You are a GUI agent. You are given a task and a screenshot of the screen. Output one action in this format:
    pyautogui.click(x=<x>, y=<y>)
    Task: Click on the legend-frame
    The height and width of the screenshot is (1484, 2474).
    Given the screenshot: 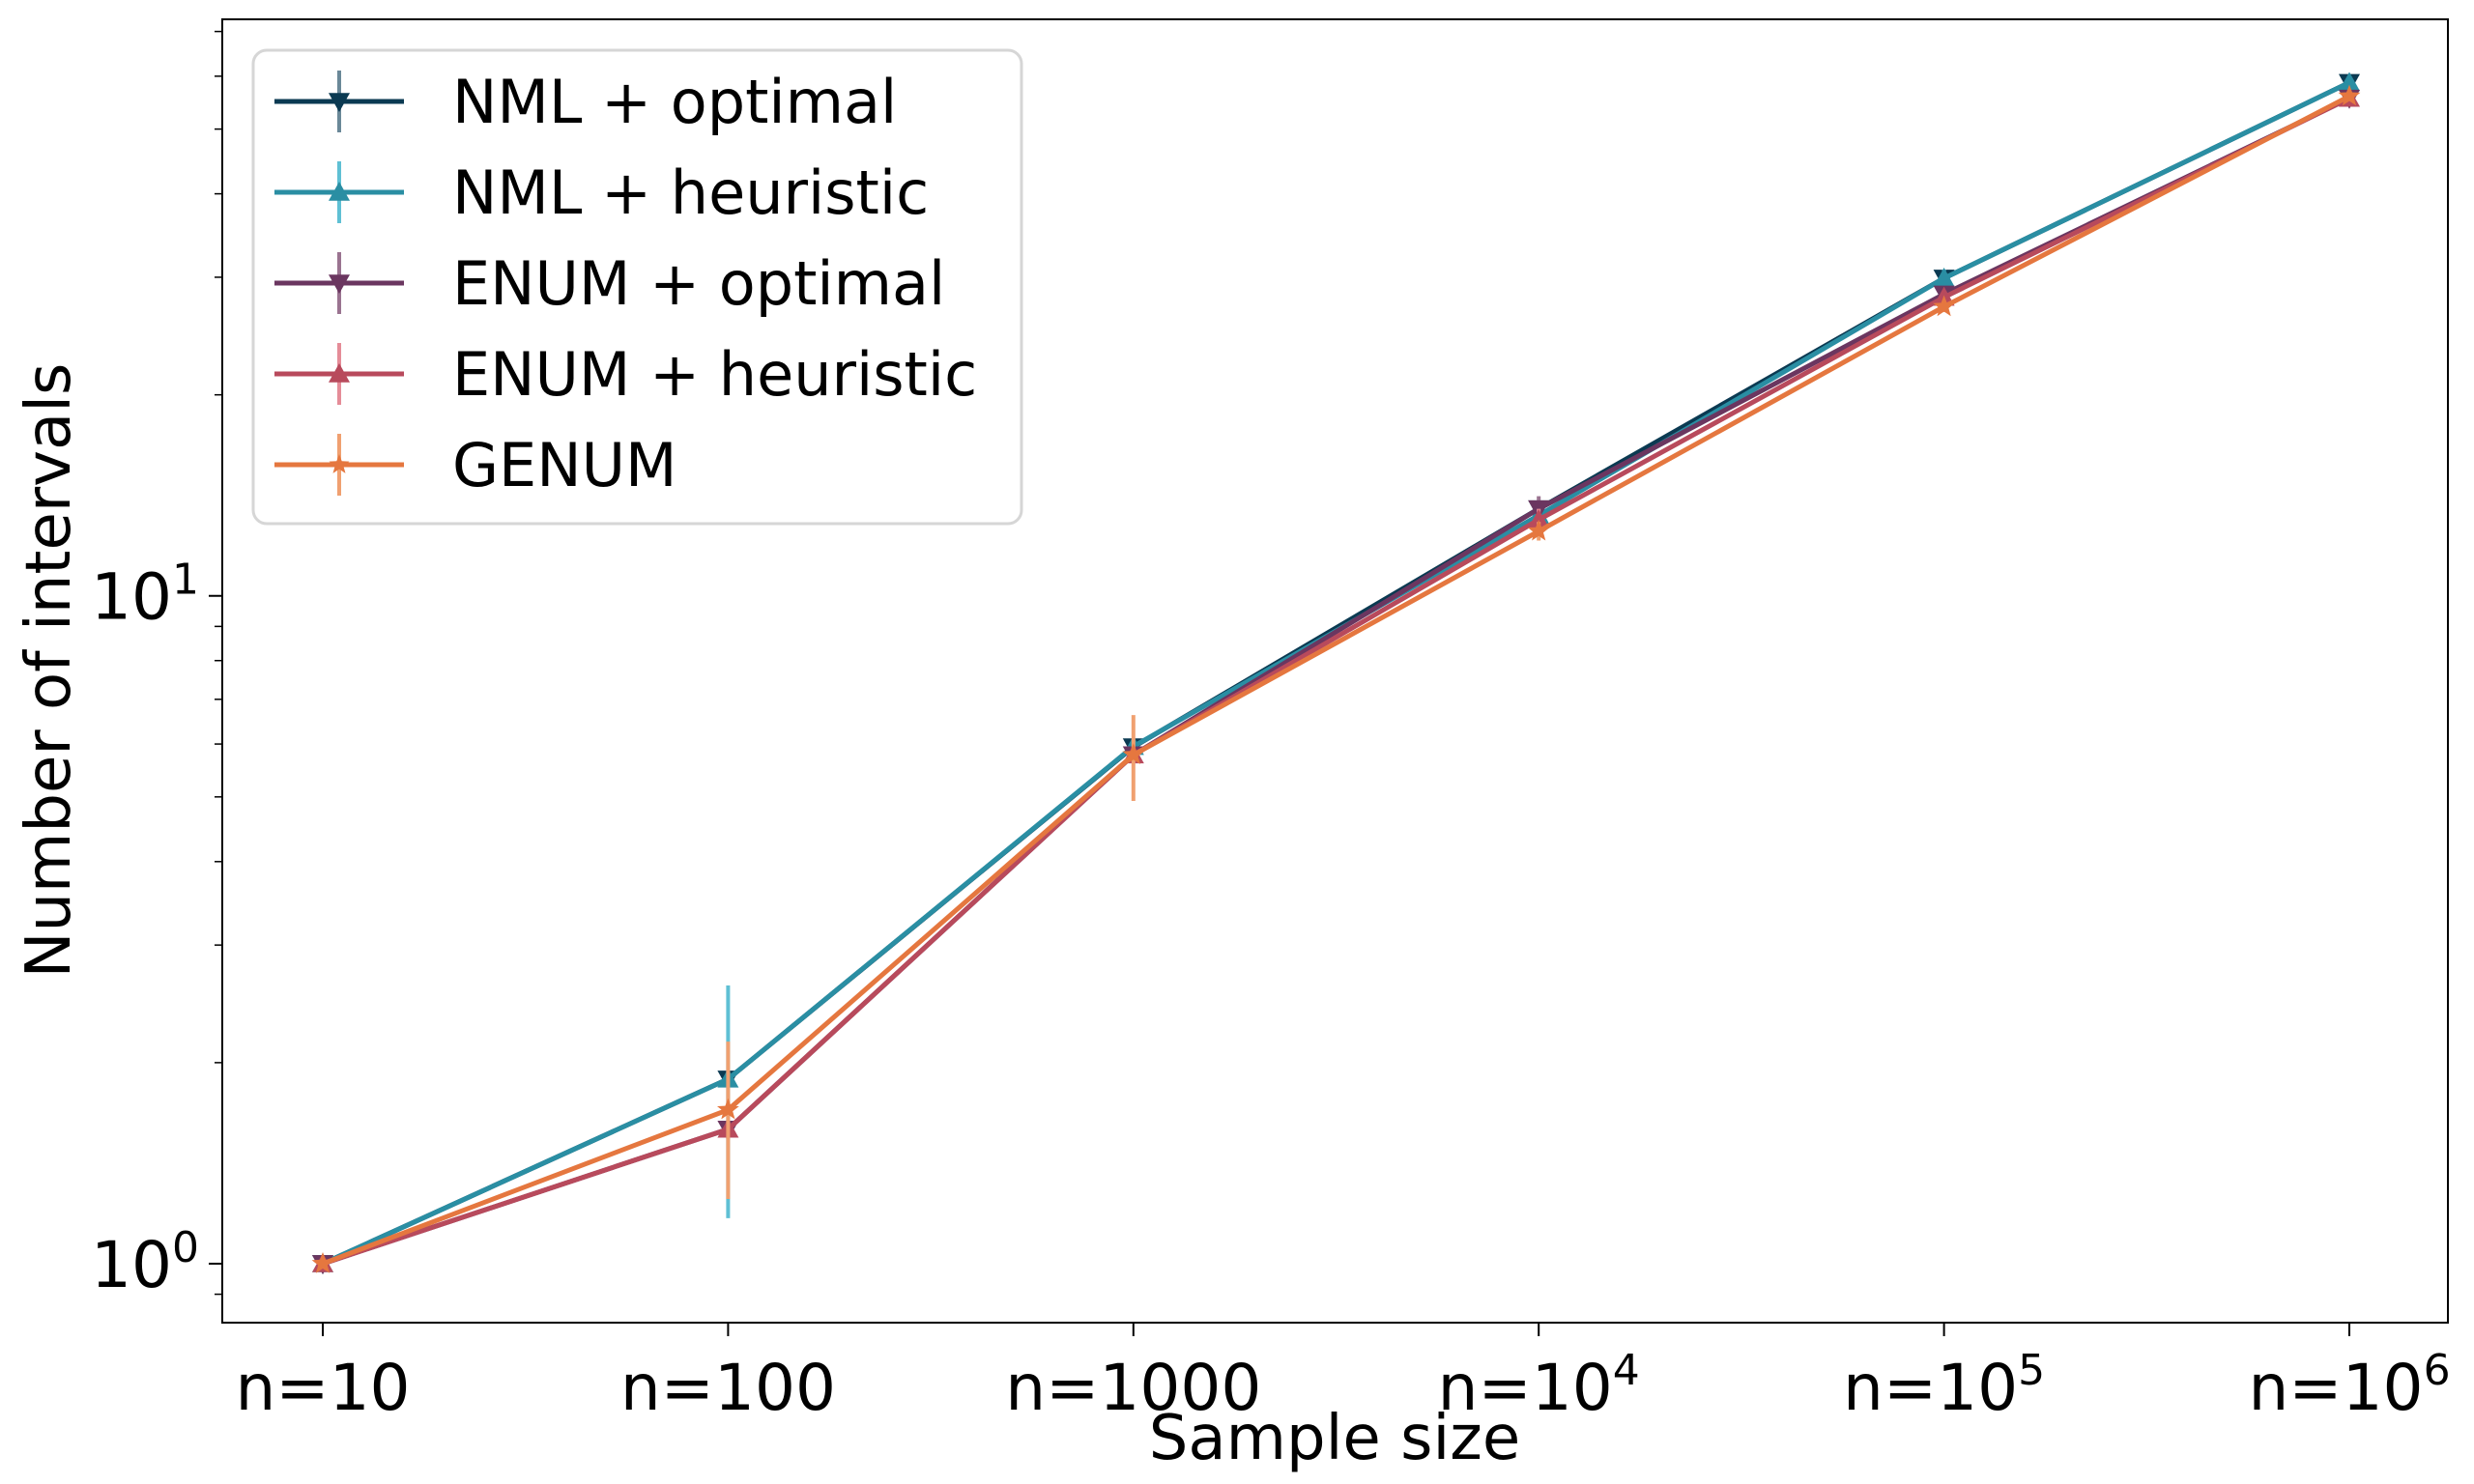 What is the action you would take?
    pyautogui.click(x=637, y=287)
    